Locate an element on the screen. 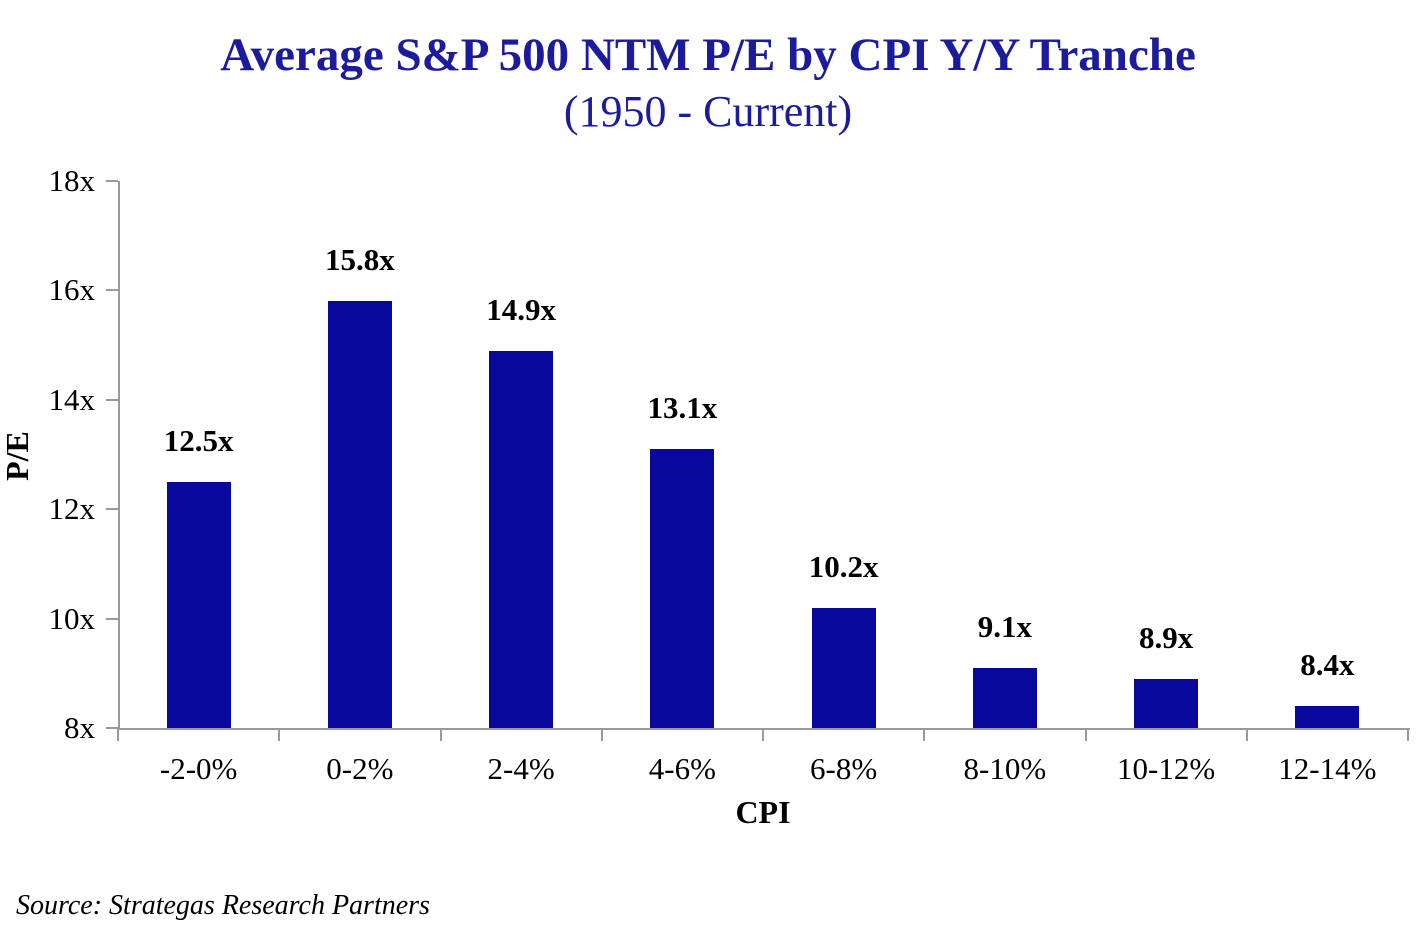 The width and height of the screenshot is (1416, 926). bar-value-label: 8.4x is located at coordinates (1327, 665).